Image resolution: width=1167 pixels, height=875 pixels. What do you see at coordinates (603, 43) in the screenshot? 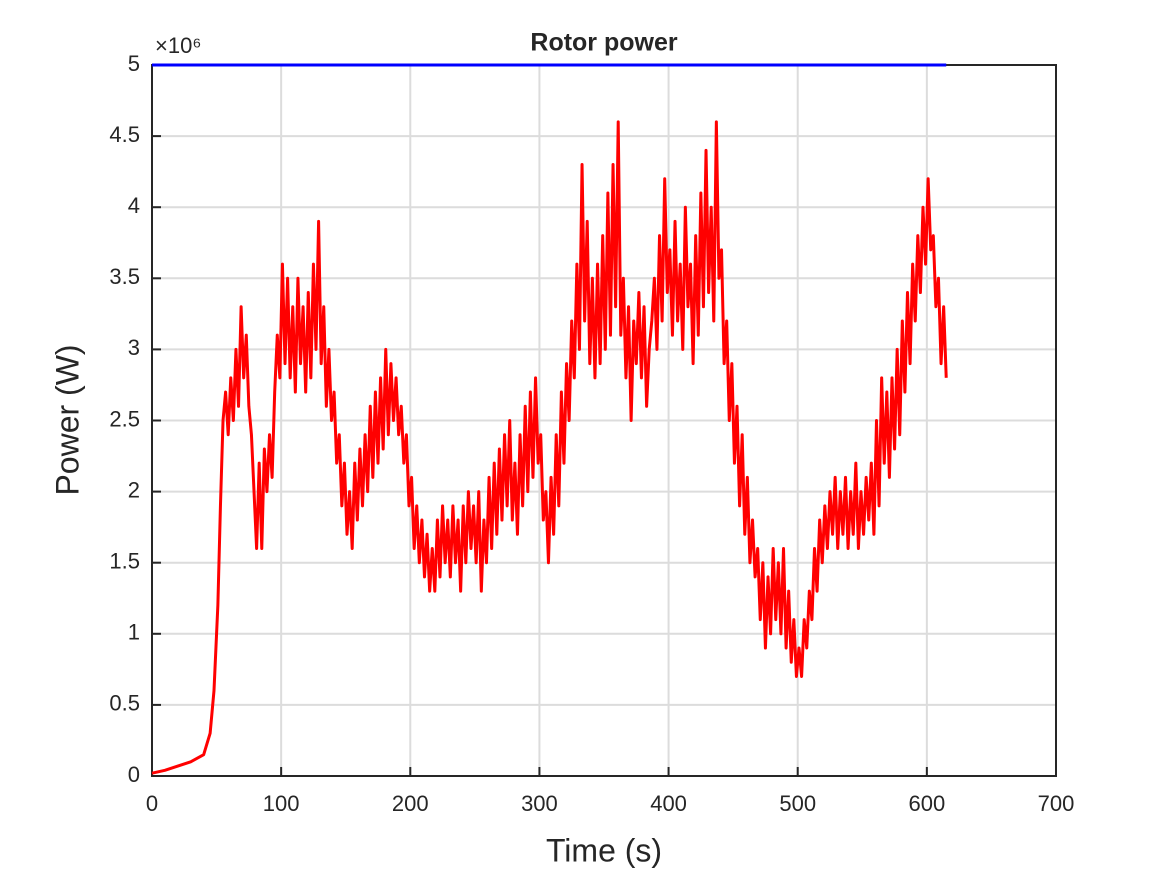
I see `chart-title: Rotor power` at bounding box center [603, 43].